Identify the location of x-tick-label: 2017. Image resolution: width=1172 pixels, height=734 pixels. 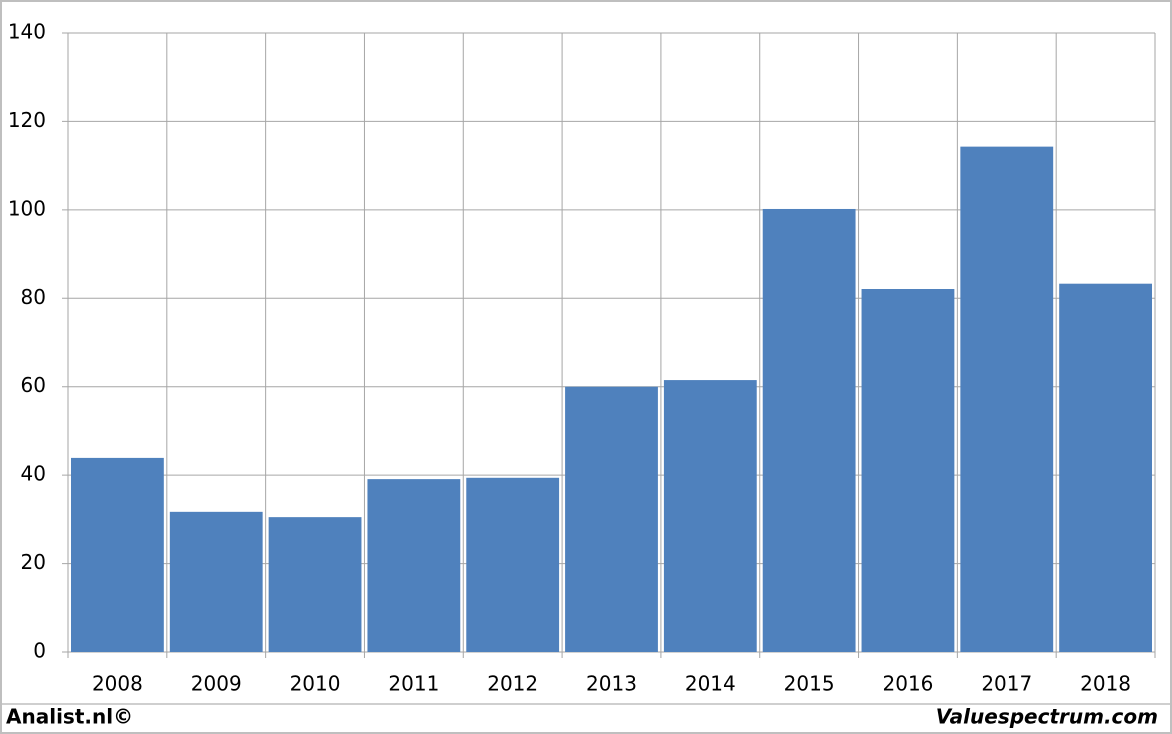
(1006, 684).